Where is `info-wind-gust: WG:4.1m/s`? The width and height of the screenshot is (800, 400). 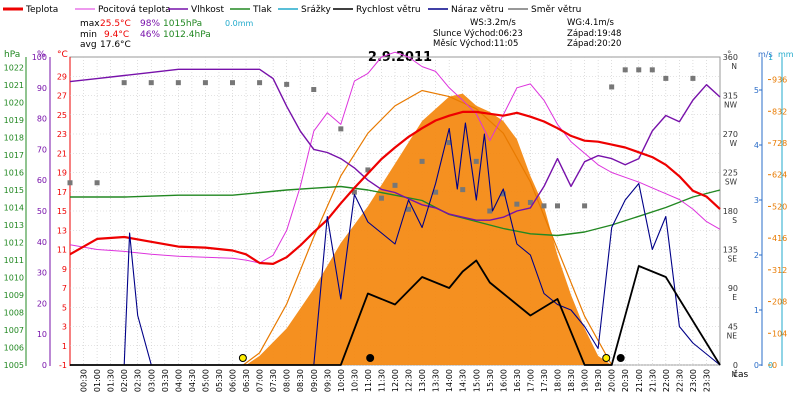 info-wind-gust: WG:4.1m/s is located at coordinates (591, 23).